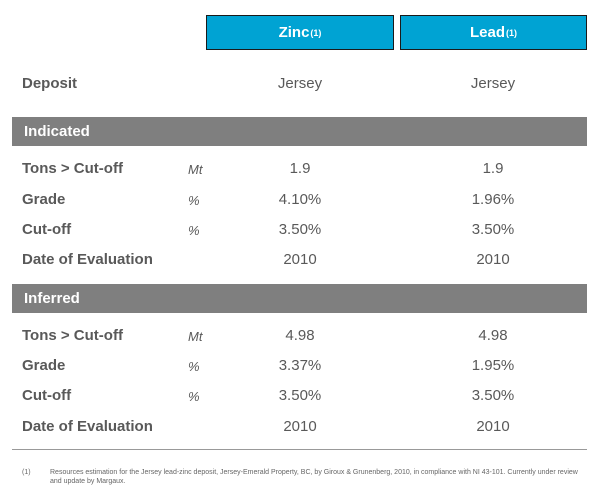 The image size is (600, 497). What do you see at coordinates (493, 365) in the screenshot?
I see `lead-value: 1.95%` at bounding box center [493, 365].